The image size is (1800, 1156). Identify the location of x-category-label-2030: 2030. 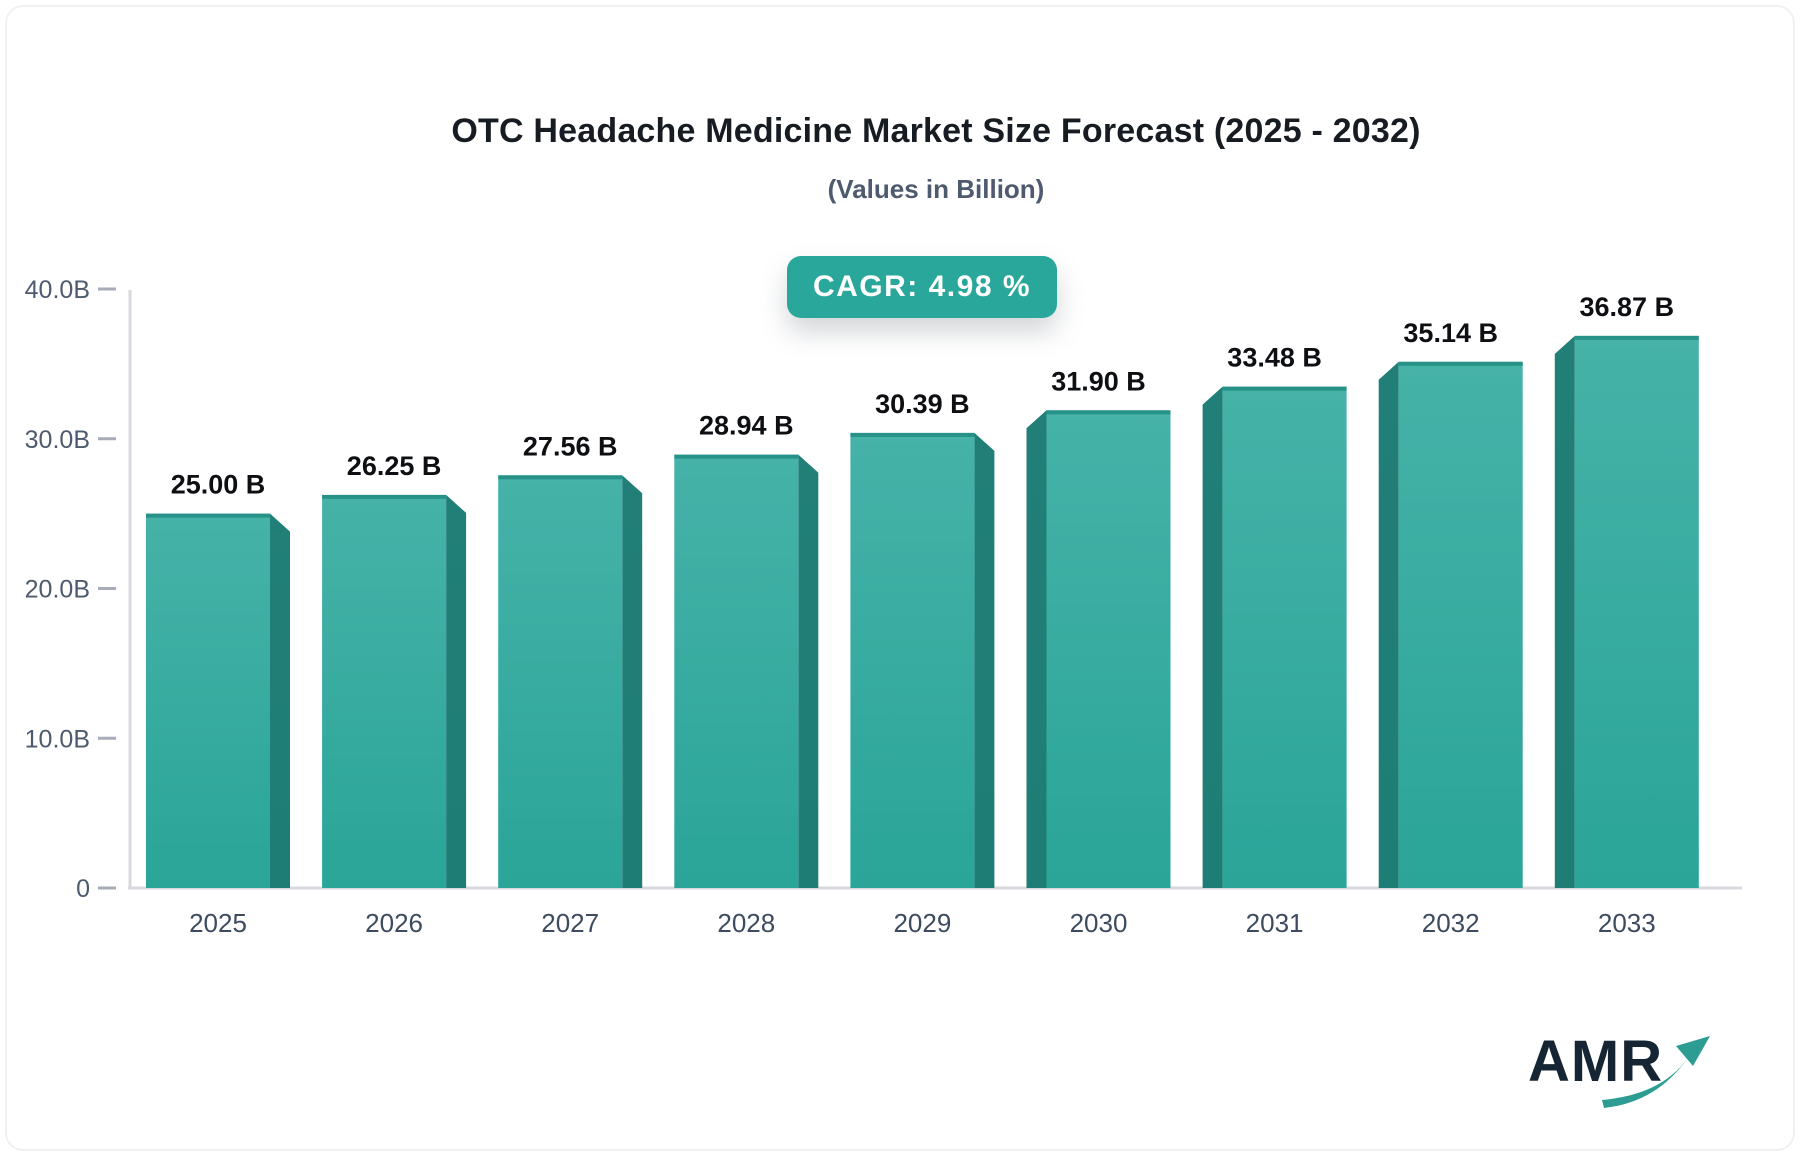
(1099, 923).